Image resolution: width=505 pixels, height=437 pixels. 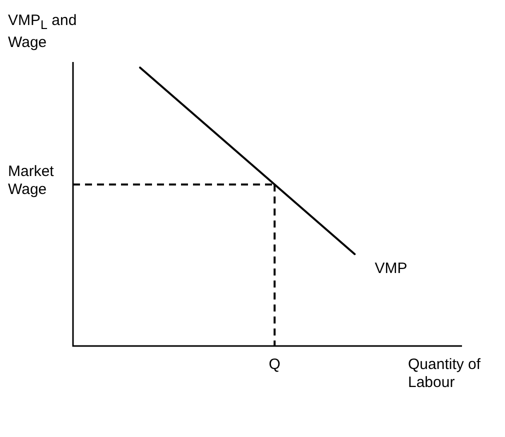 What do you see at coordinates (274, 365) in the screenshot?
I see `text: Q` at bounding box center [274, 365].